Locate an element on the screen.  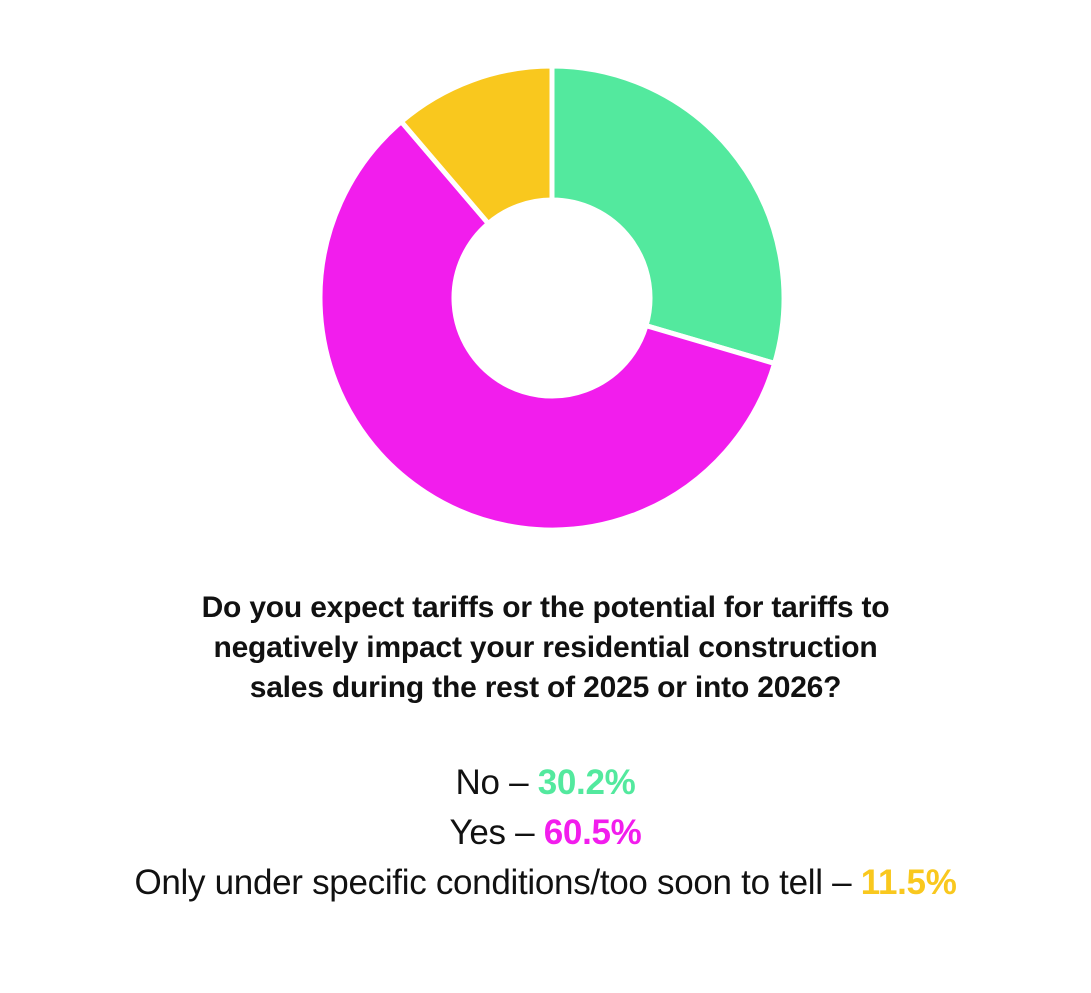
legend-value-conditional: 11.5% is located at coordinates (908, 882).